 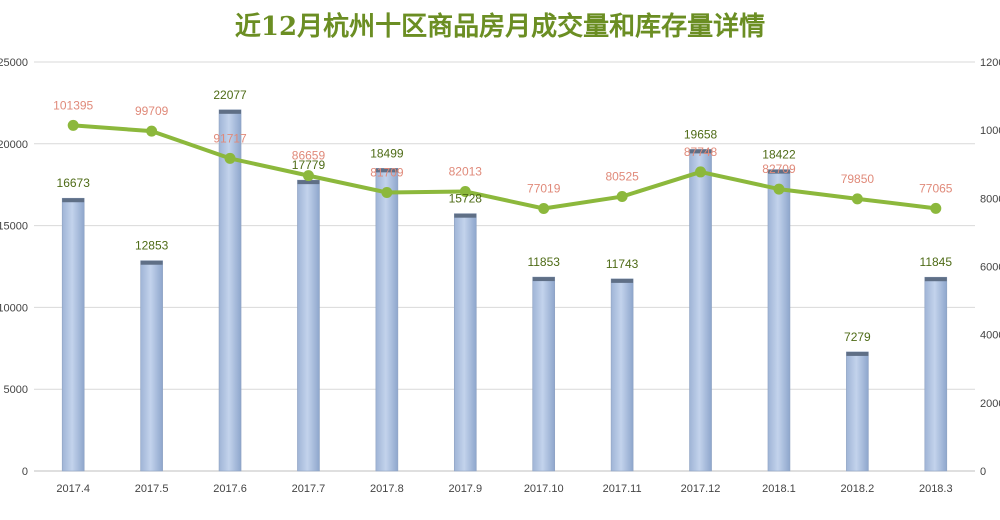 What do you see at coordinates (858, 489) in the screenshot?
I see `x-tick-label: 2018.2` at bounding box center [858, 489].